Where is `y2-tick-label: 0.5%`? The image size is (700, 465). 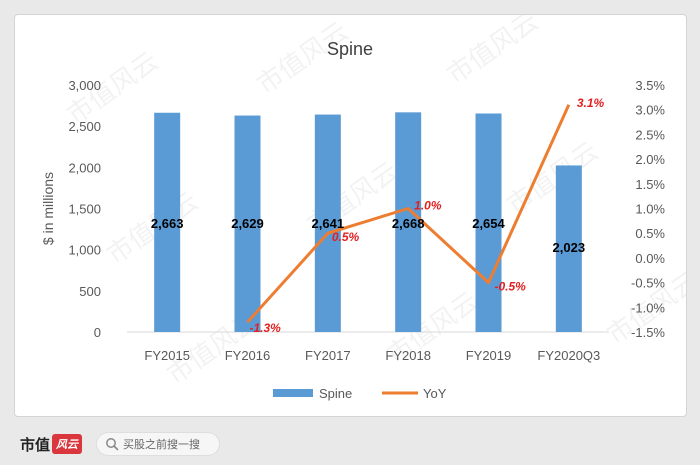 y2-tick-label: 0.5% is located at coordinates (650, 233).